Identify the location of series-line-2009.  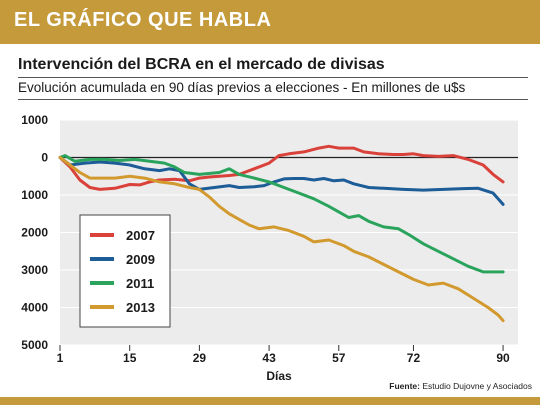
(281, 181).